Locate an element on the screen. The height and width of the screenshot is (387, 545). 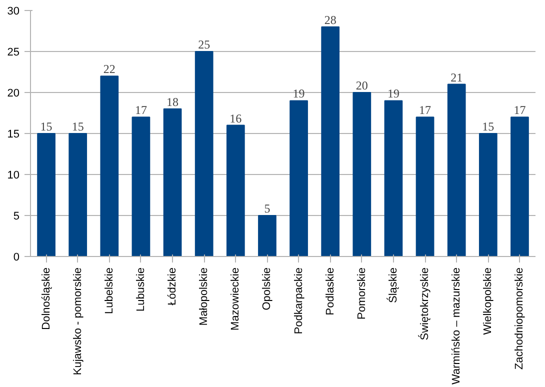
x-tick-label: Zachodniopomorskie is located at coordinates (520, 318).